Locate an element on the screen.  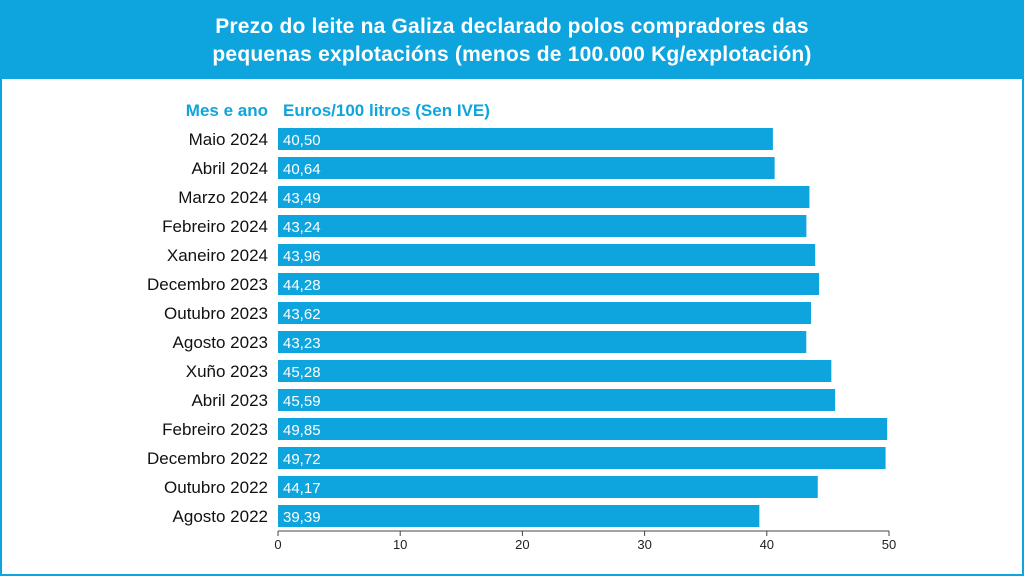
data-label: 43,49 is located at coordinates (302, 198).